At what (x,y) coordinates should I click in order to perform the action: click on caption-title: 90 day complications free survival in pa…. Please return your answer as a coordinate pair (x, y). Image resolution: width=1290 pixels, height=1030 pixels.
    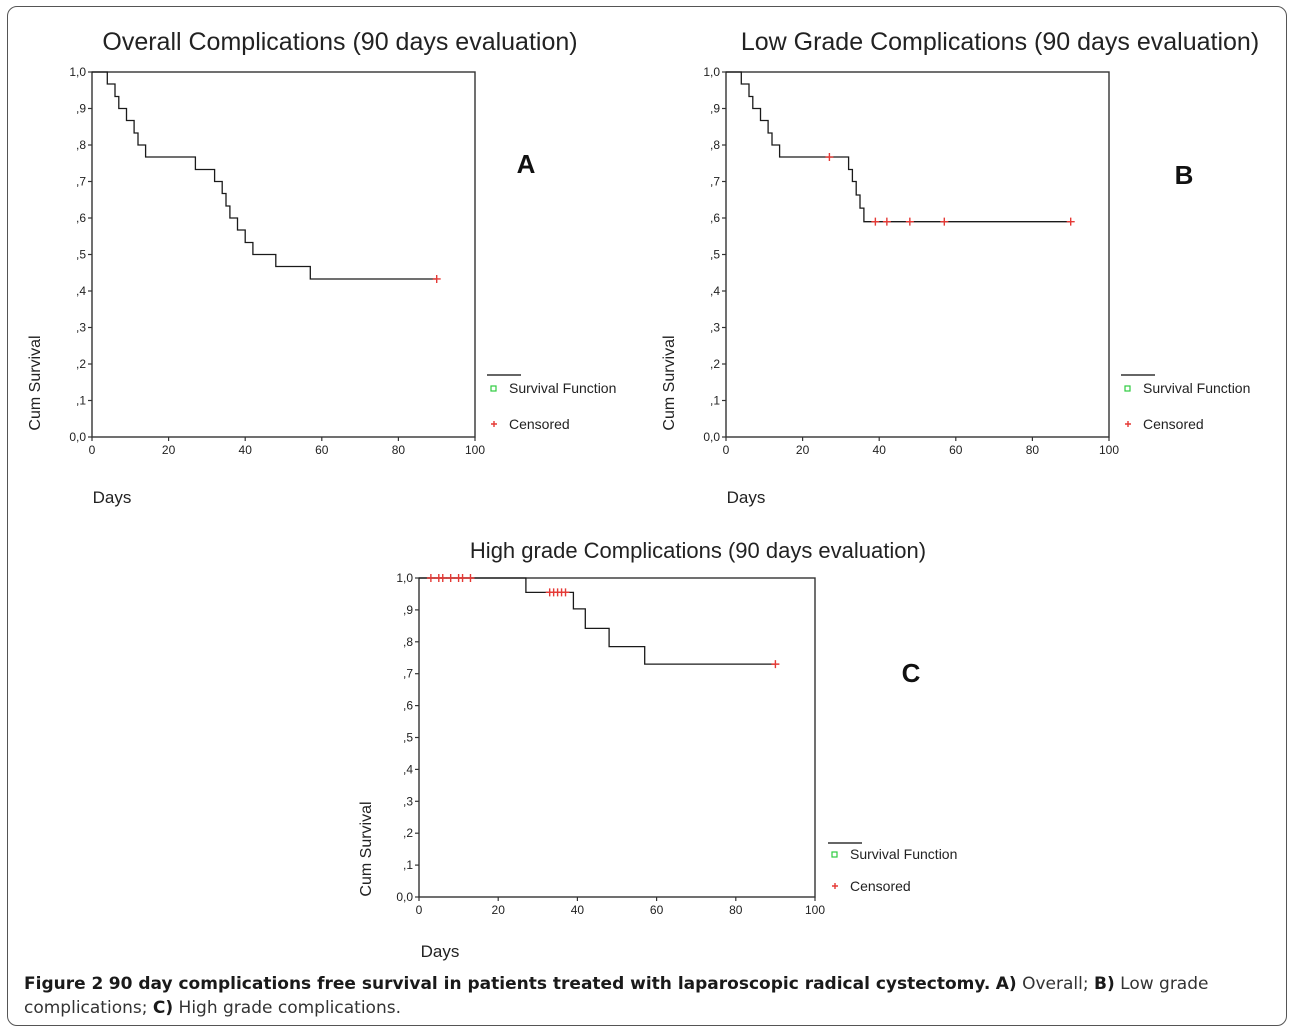
    Looking at the image, I should click on (549, 984).